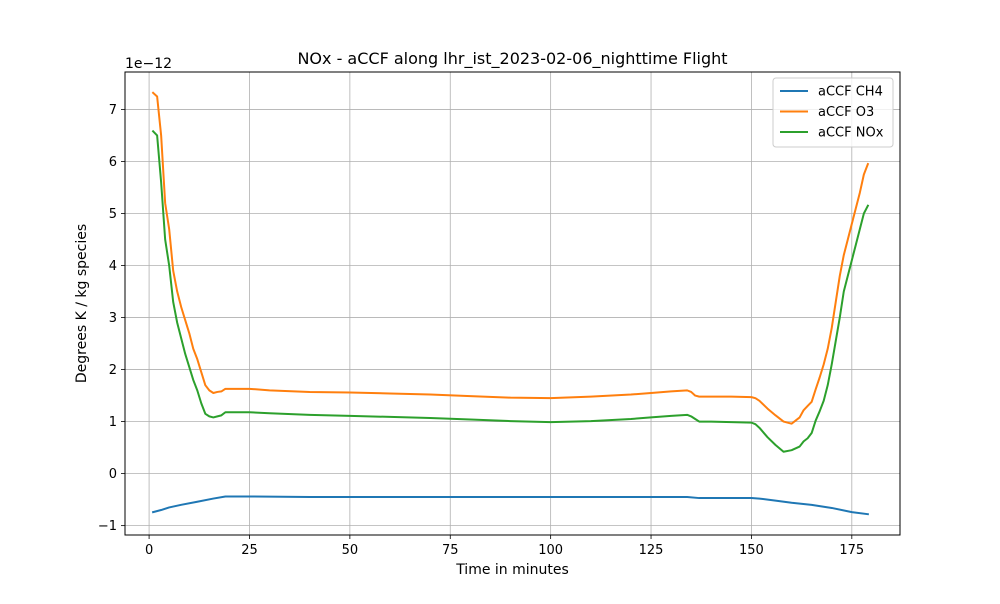 This screenshot has height=604, width=1000. I want to click on x-tick-label: 50, so click(350, 550).